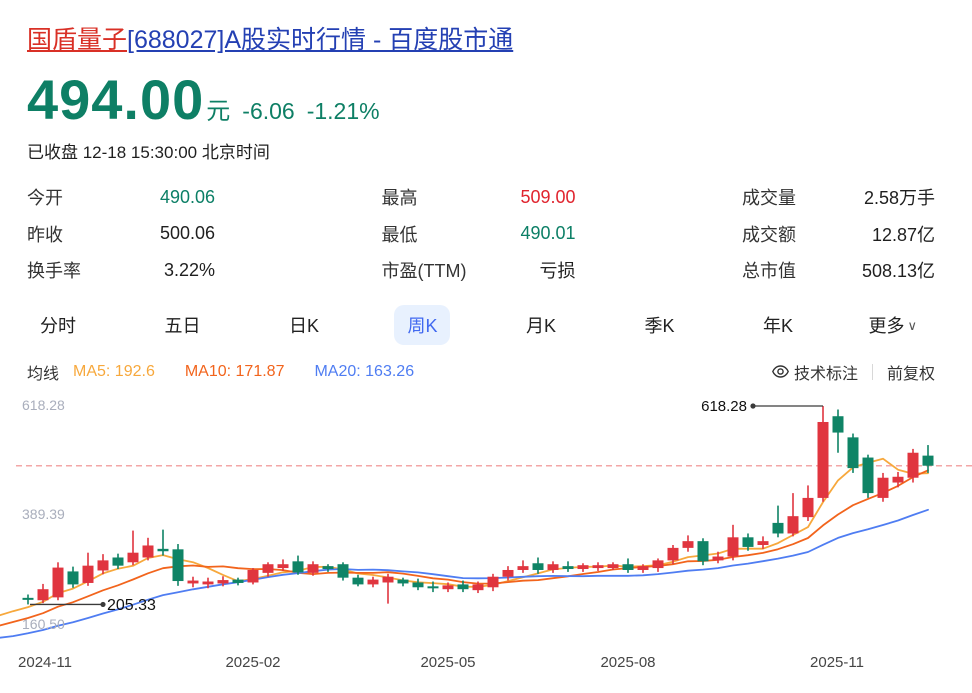  Describe the element at coordinates (777, 325) in the screenshot. I see `tab-年K: 年K` at that location.